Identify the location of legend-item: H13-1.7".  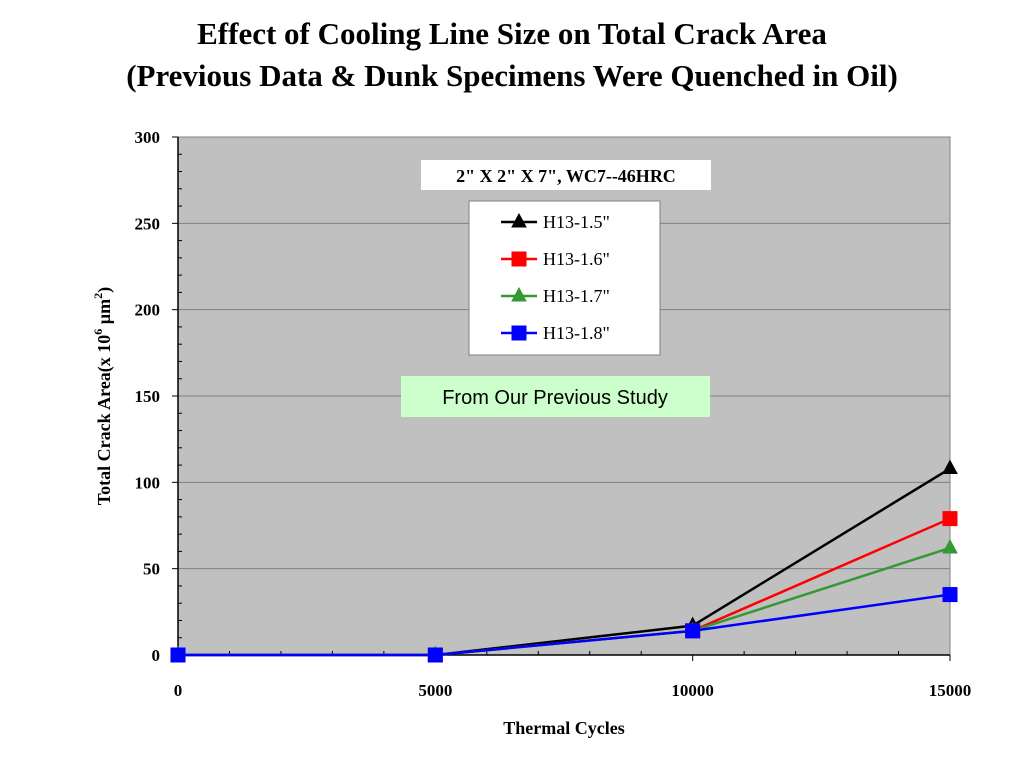
(555, 296).